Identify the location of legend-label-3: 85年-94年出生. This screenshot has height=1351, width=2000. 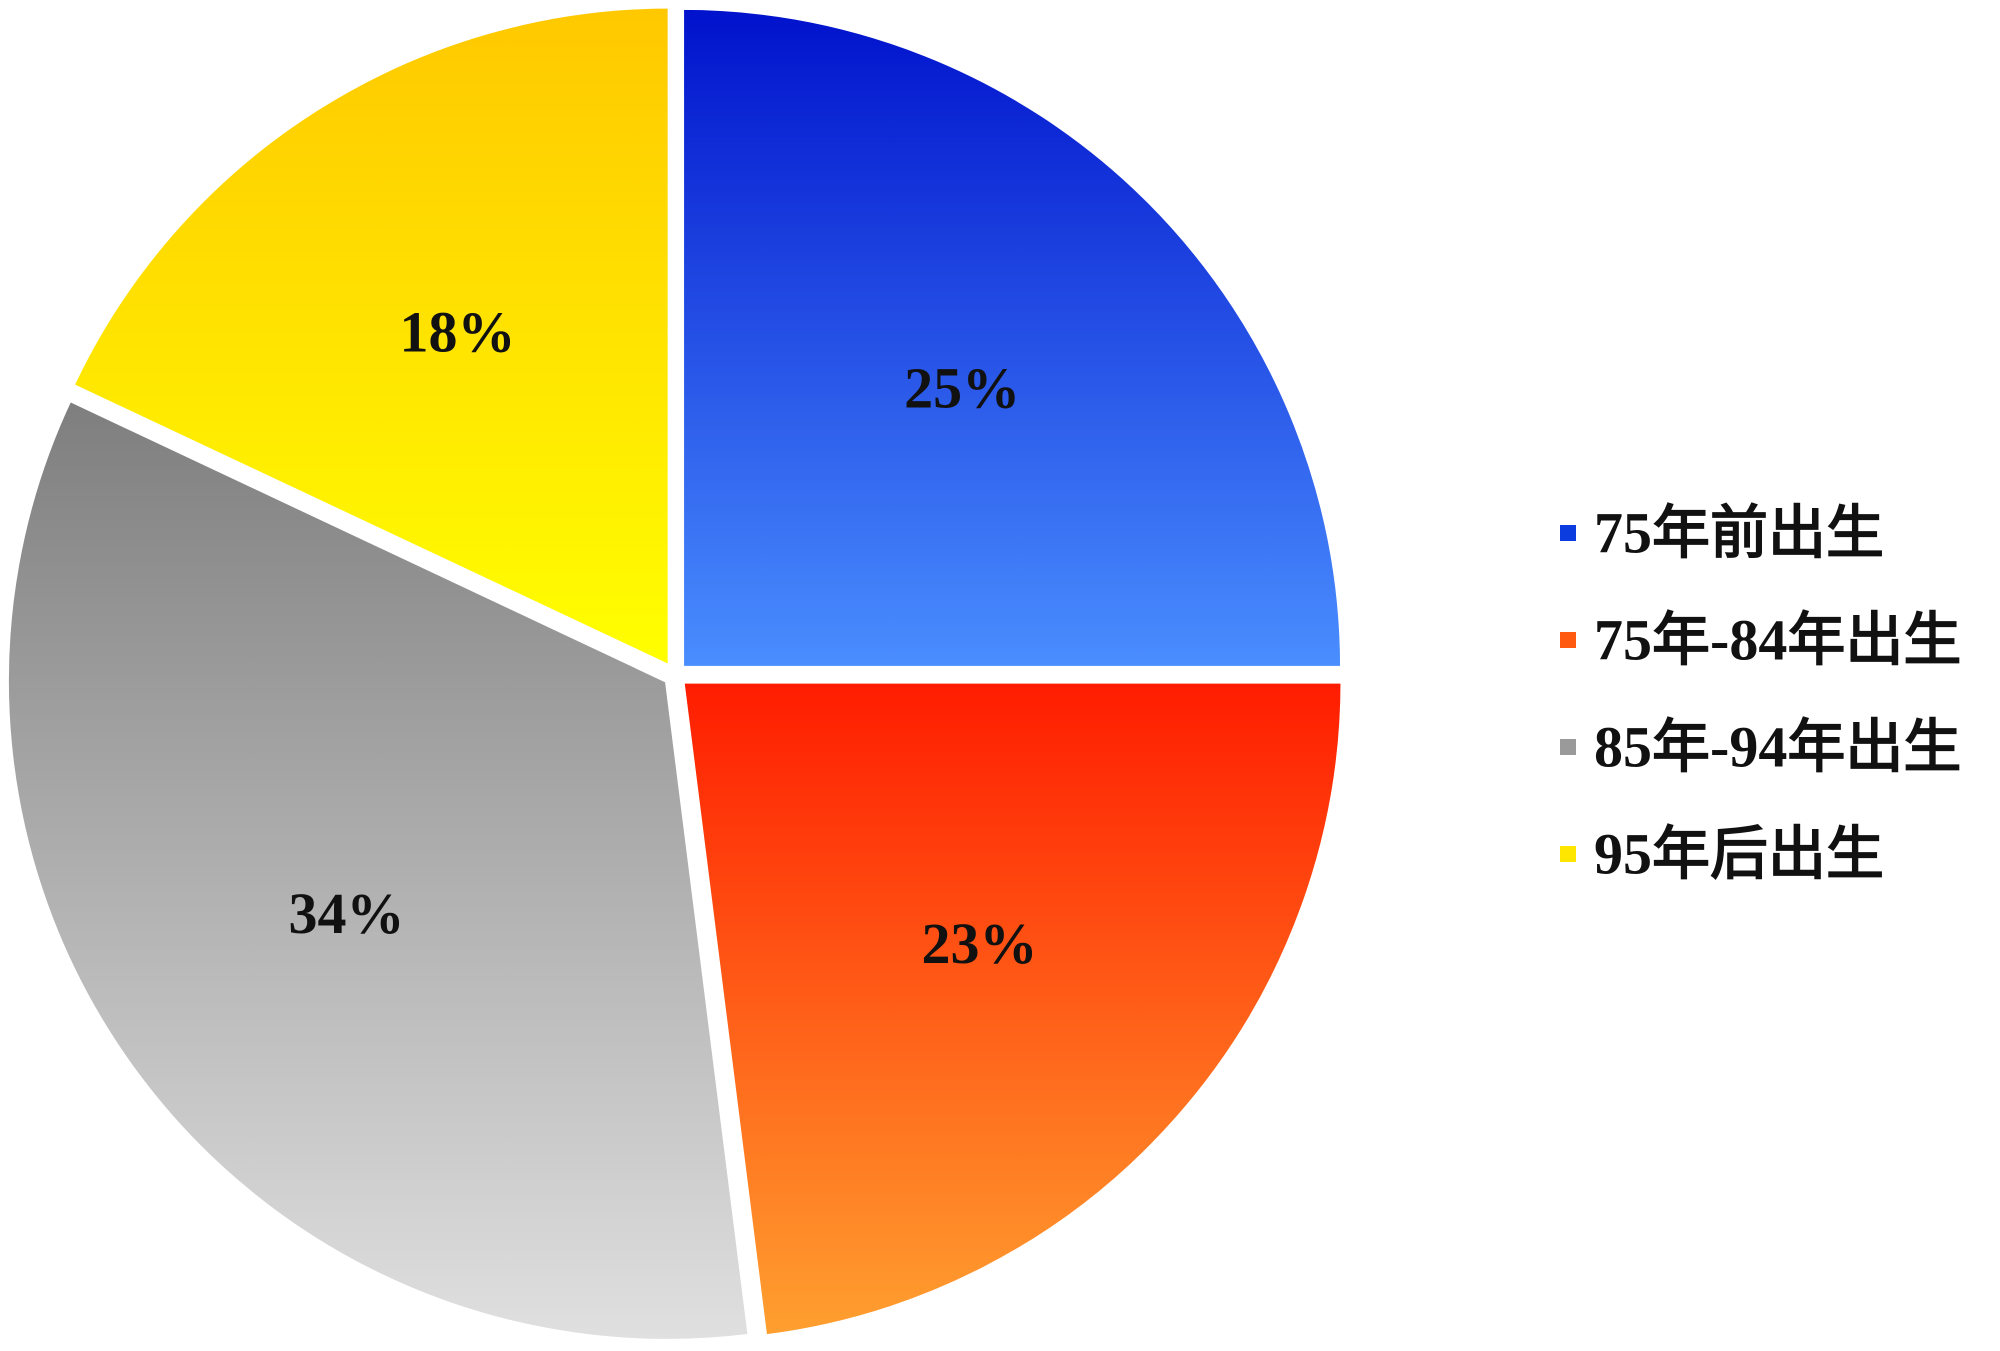
(1777, 747).